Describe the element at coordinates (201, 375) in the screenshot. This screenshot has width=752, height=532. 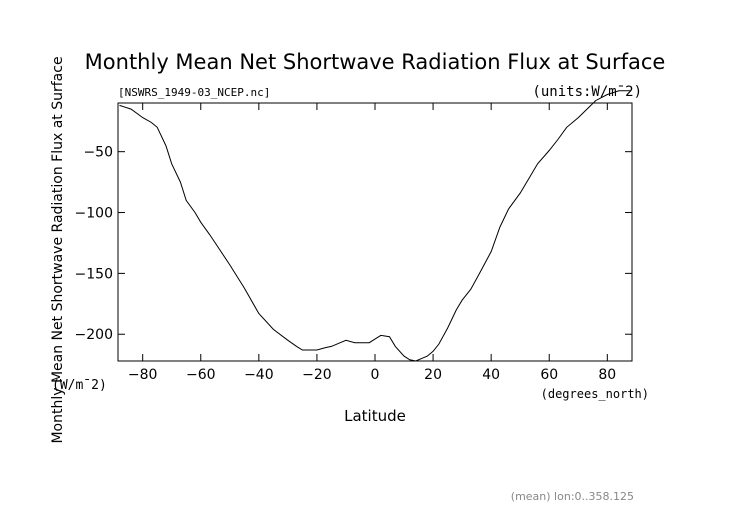
I see `x-tick-label: −60` at that location.